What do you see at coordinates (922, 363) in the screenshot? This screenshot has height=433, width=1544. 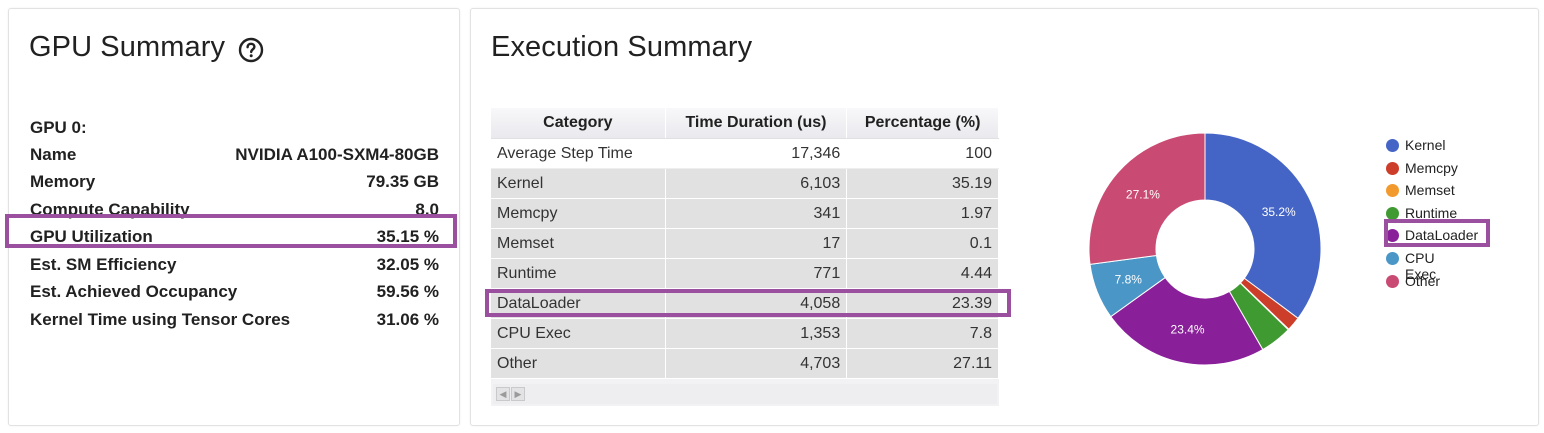 I see `table-cell-percentage: 27.11` at bounding box center [922, 363].